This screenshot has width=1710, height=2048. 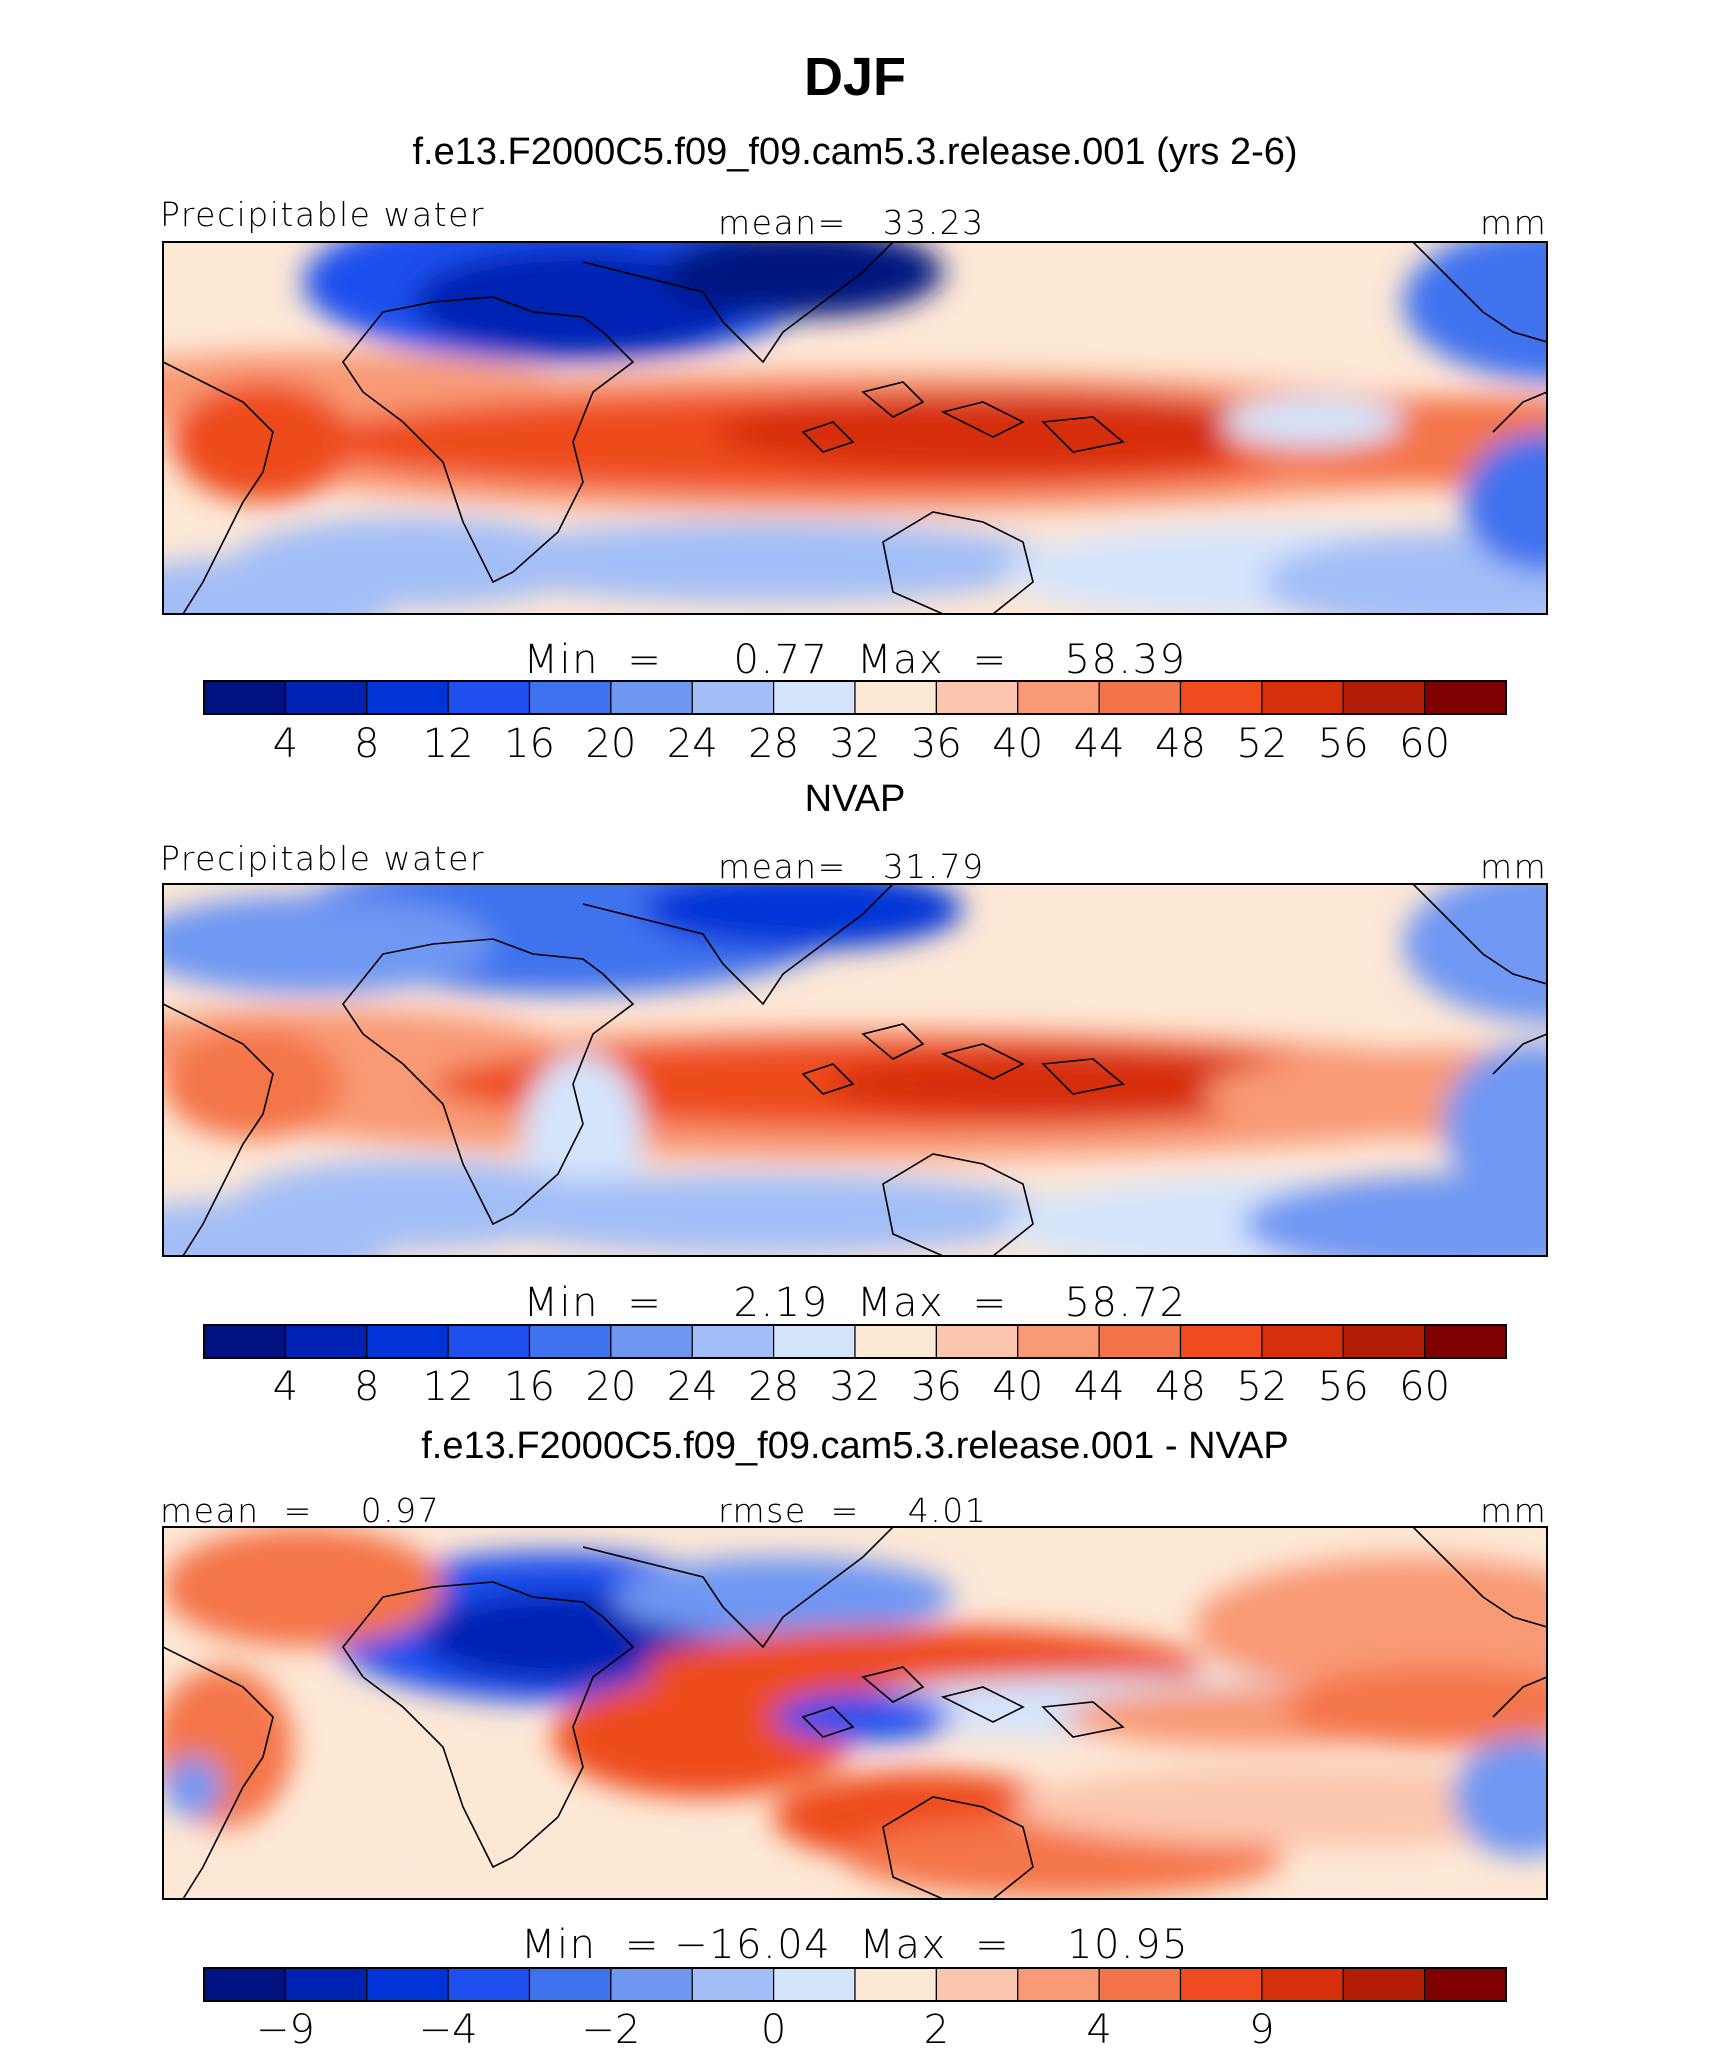 What do you see at coordinates (851, 866) in the screenshot?
I see `panel-2-mean-label: mean= 31.79` at bounding box center [851, 866].